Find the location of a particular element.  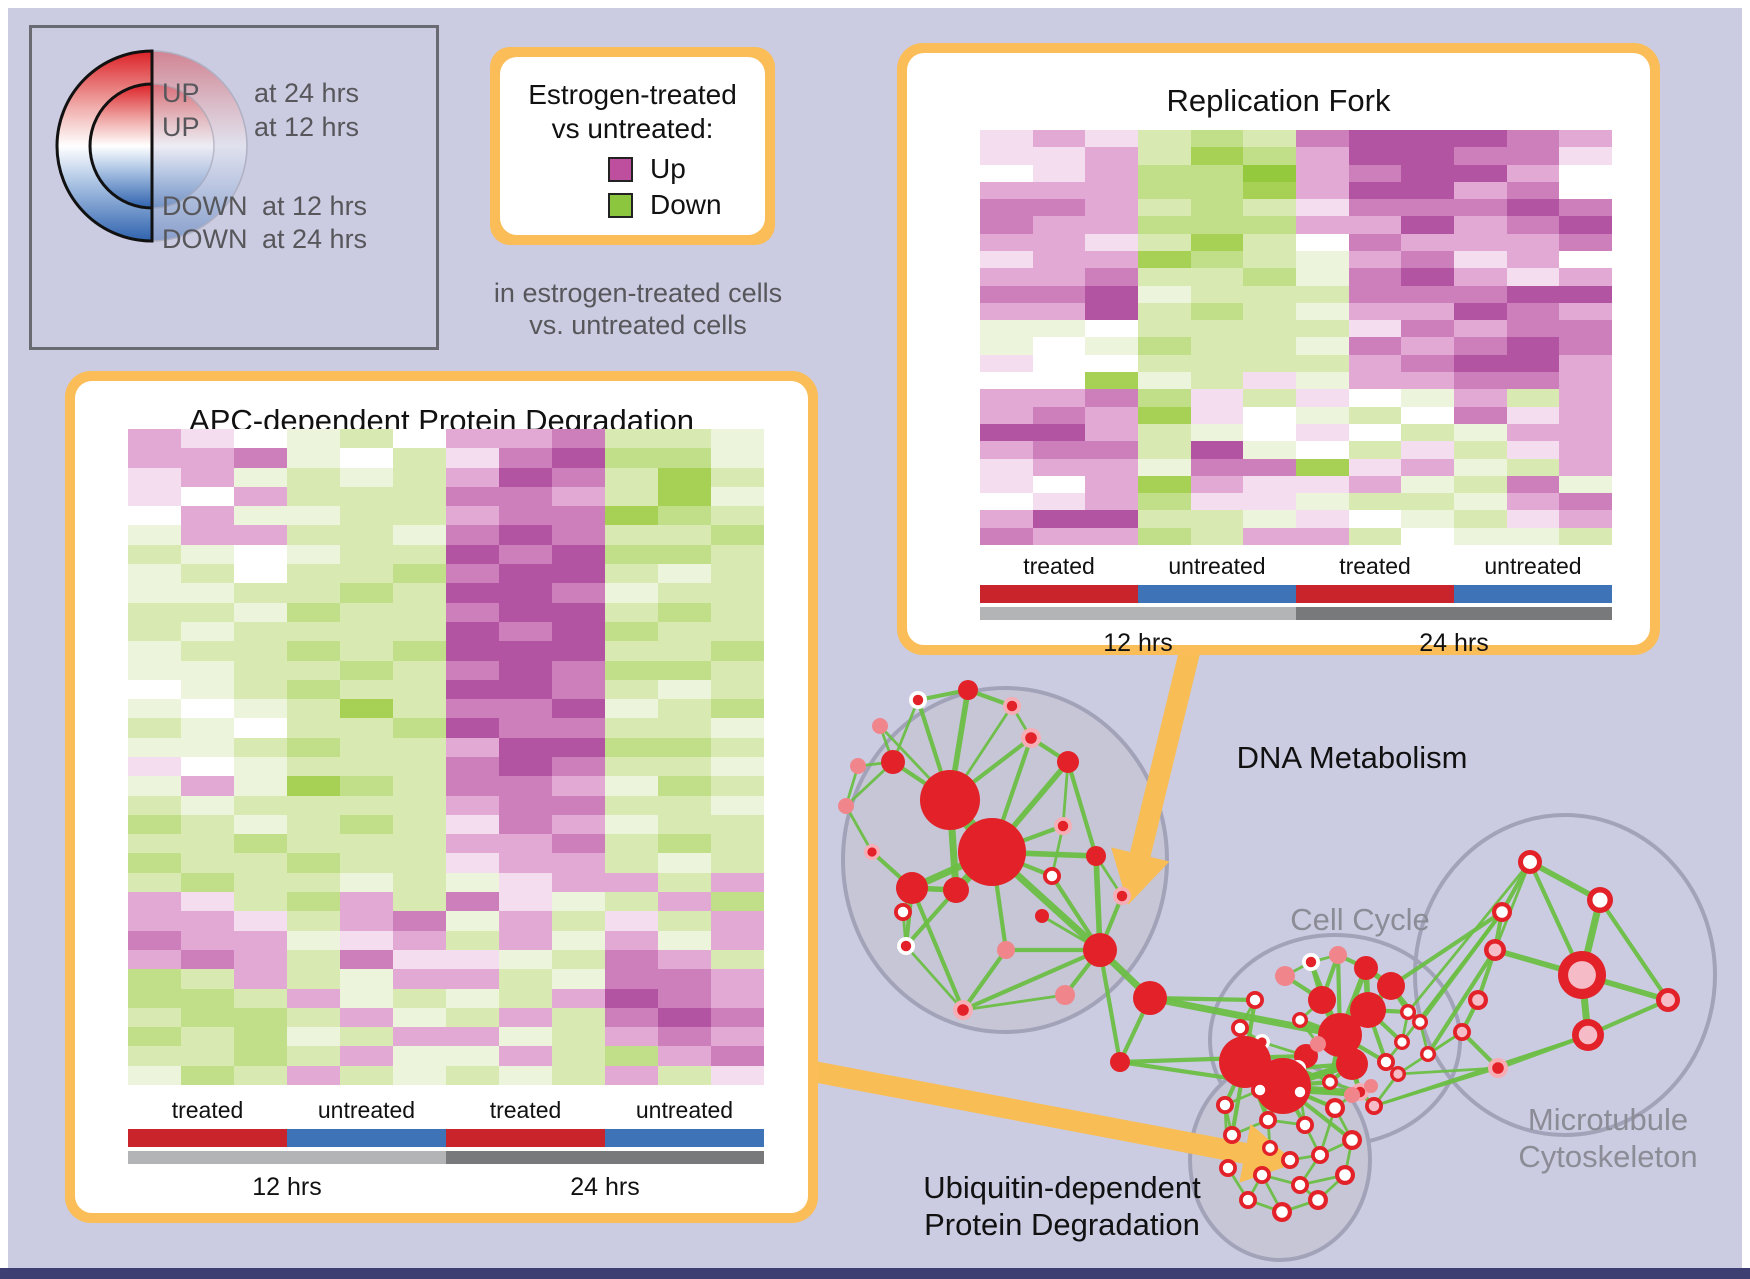

group-label-treated-0: treated is located at coordinates (1059, 566).